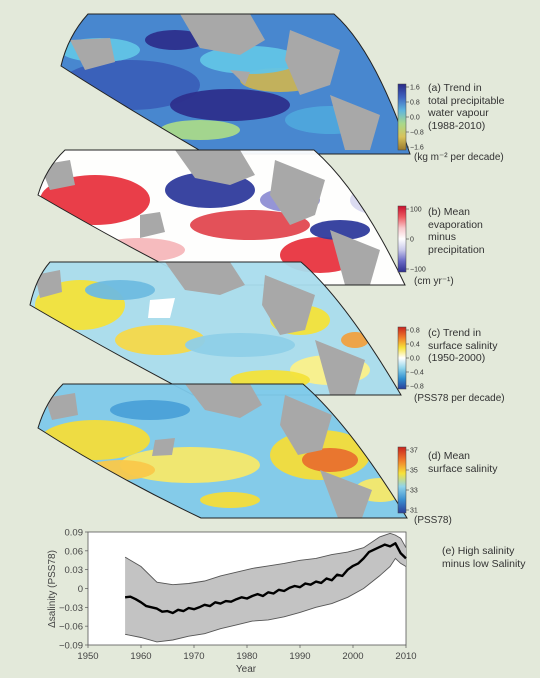  I want to click on panel-a-unit: (kg m⁻² per decade), so click(459, 157).